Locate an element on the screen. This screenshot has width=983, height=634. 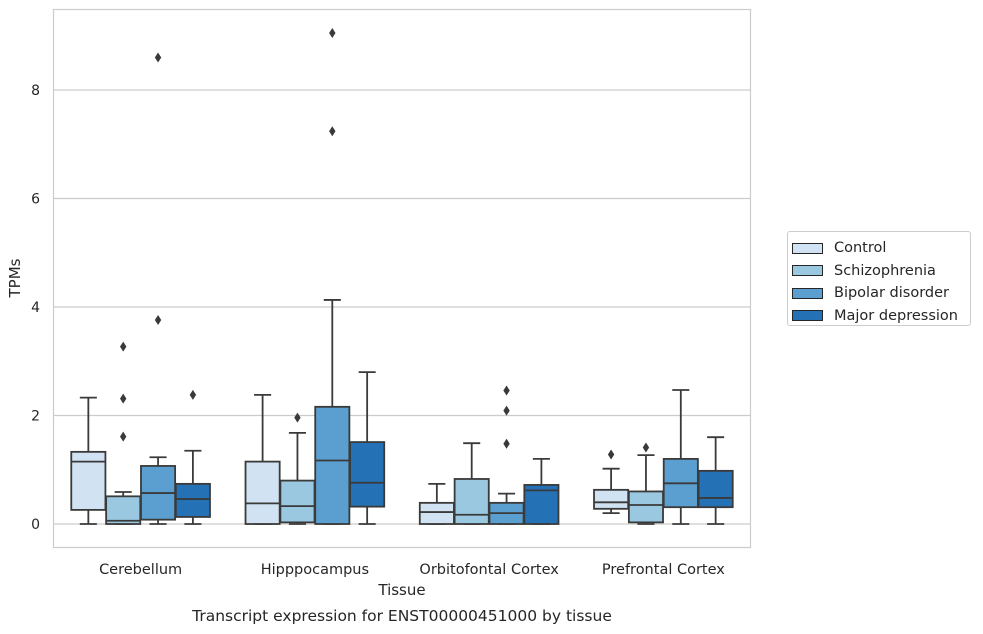
y-tick-label: 2 is located at coordinates (35, 417).